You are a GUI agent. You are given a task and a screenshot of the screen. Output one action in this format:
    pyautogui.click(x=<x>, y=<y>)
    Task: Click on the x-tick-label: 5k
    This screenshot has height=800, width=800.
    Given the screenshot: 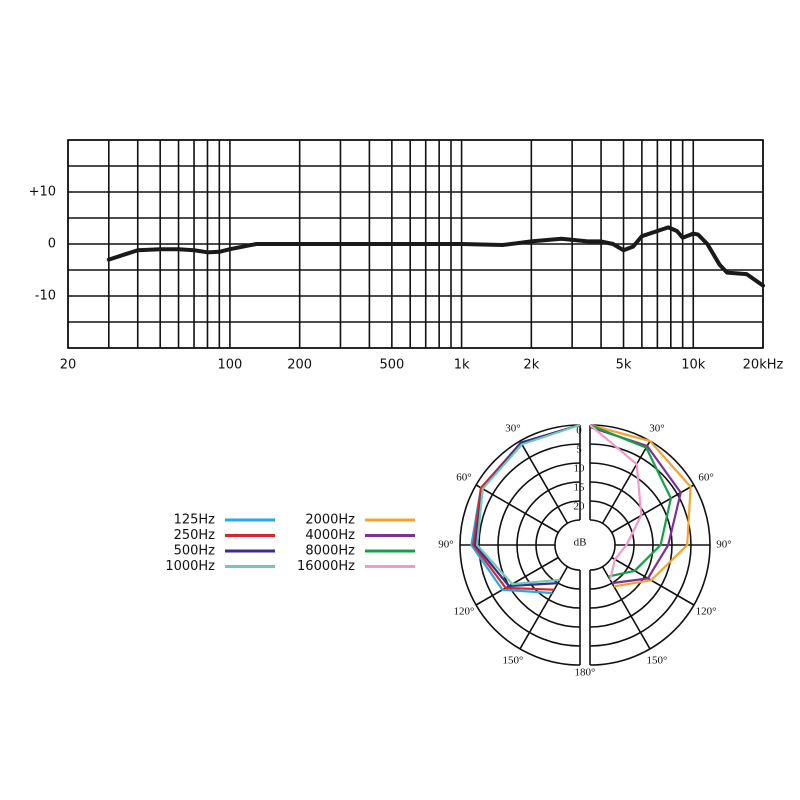 What is the action you would take?
    pyautogui.click(x=624, y=365)
    